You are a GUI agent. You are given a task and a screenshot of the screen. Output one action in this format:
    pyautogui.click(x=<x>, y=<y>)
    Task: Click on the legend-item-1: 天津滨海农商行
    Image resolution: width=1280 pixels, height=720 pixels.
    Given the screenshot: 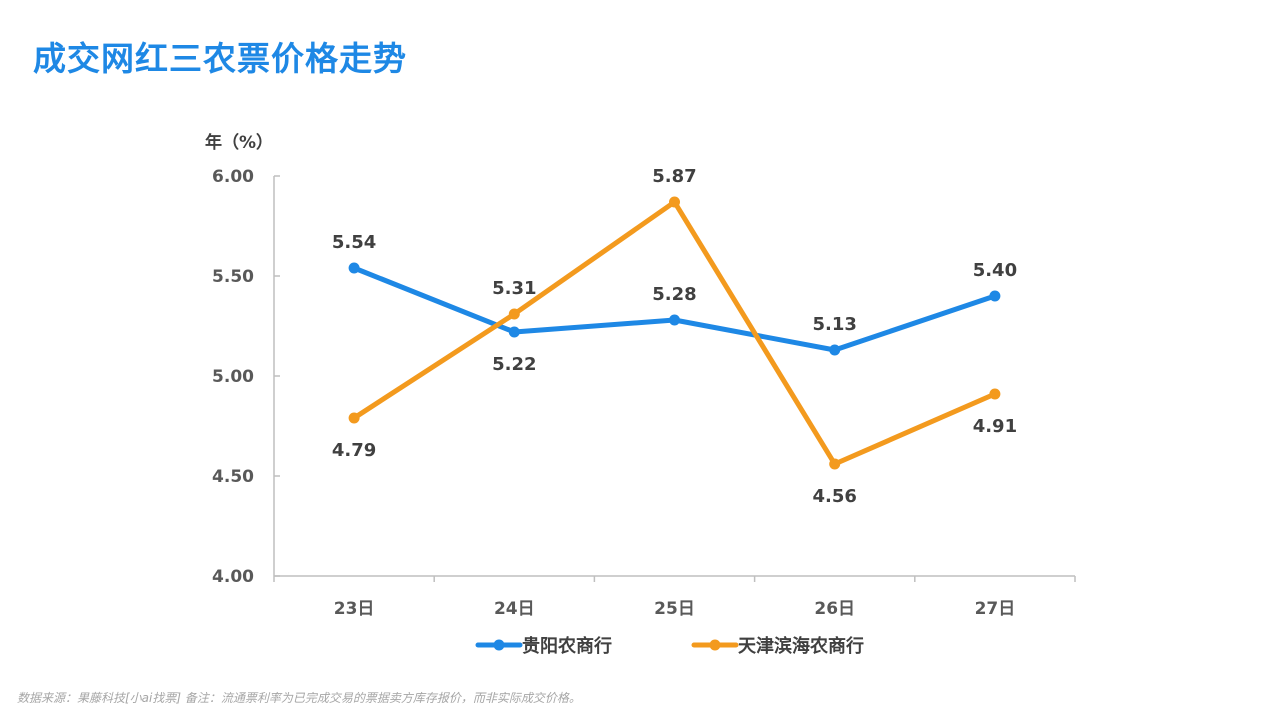 What is the action you would take?
    pyautogui.click(x=777, y=646)
    